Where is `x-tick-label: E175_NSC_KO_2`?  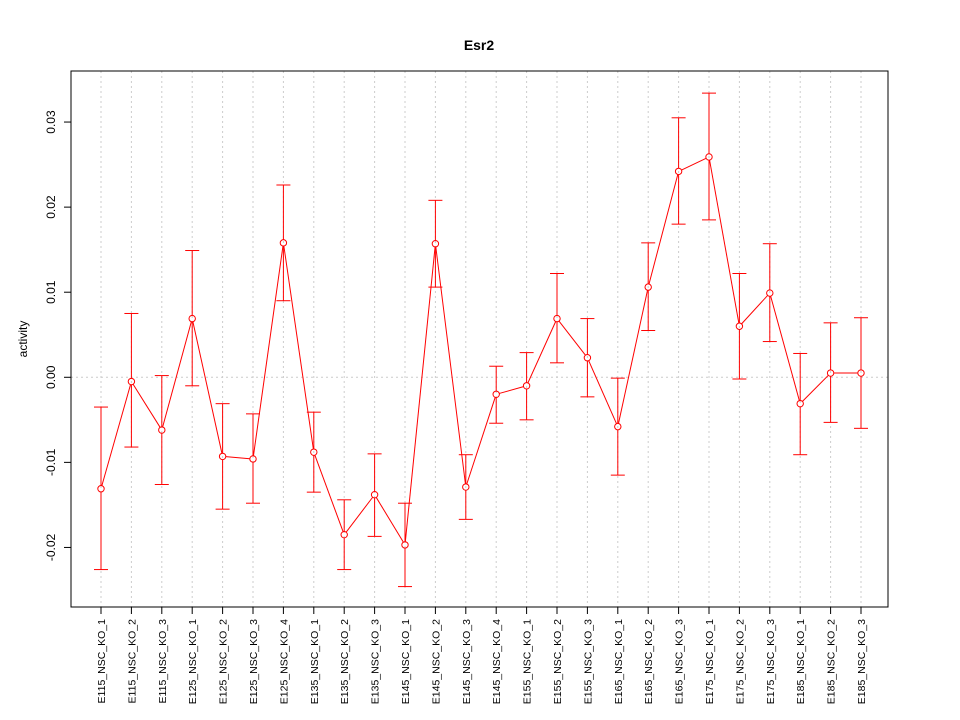 x-tick-label: E175_NSC_KO_2 is located at coordinates (740, 661).